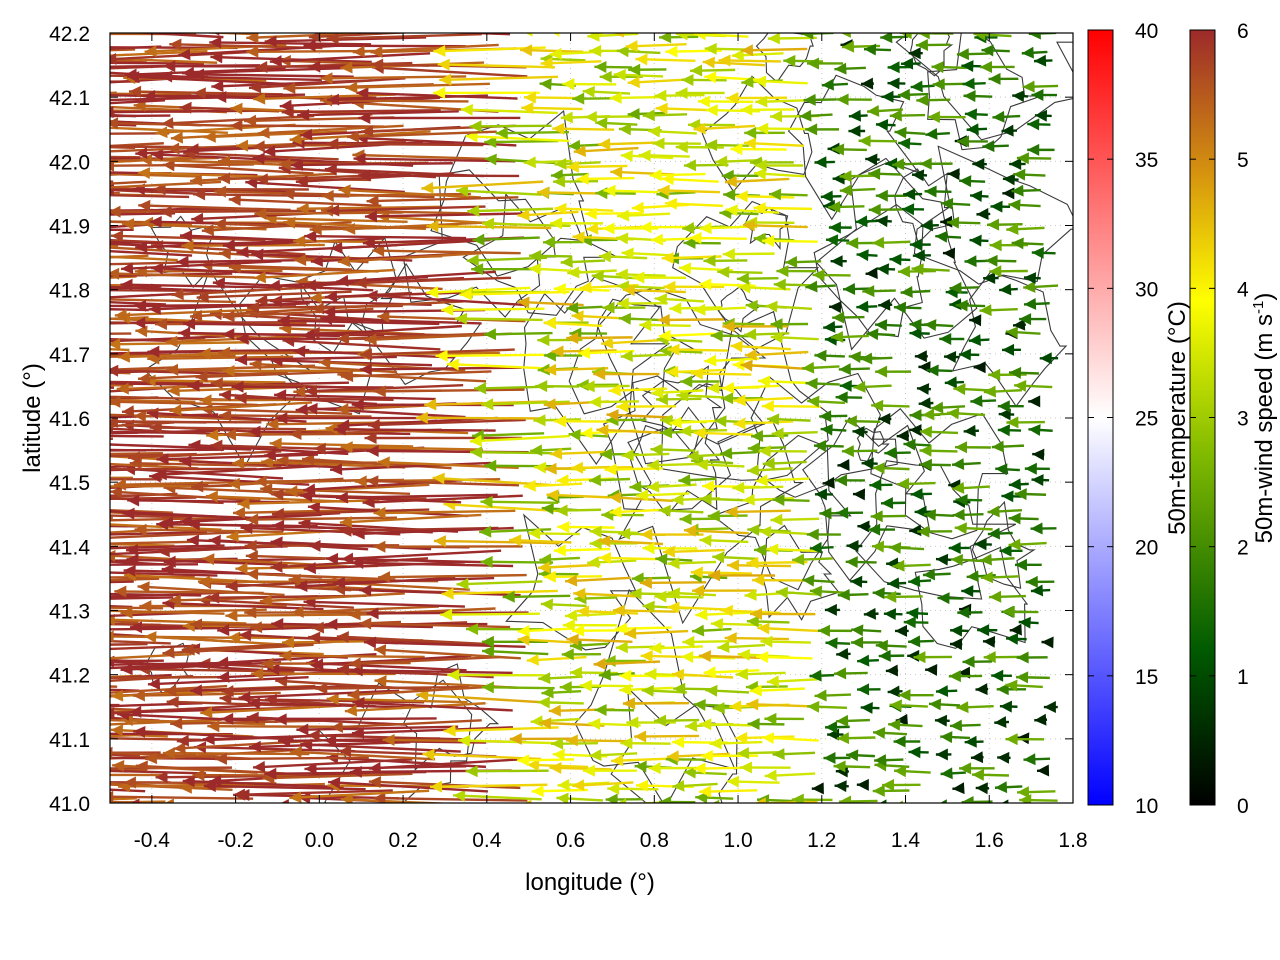 The image size is (1280, 960). What do you see at coordinates (800, 572) in the screenshot?
I see `terrain-contour` at bounding box center [800, 572].